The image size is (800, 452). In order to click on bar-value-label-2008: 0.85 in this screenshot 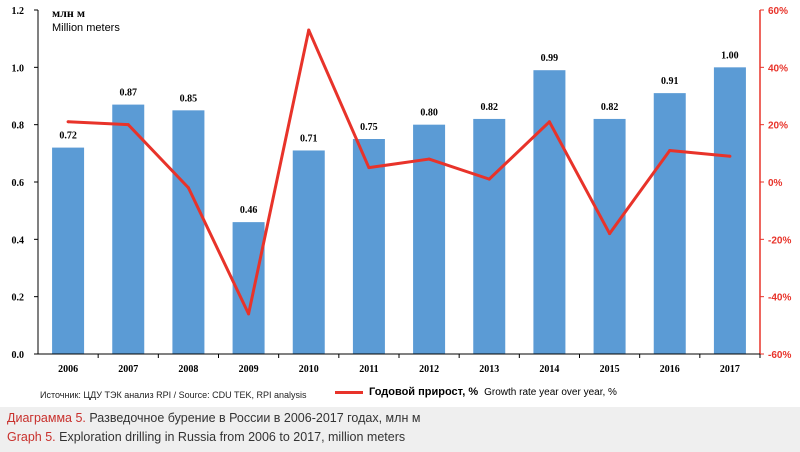, I will do `click(189, 98)`.